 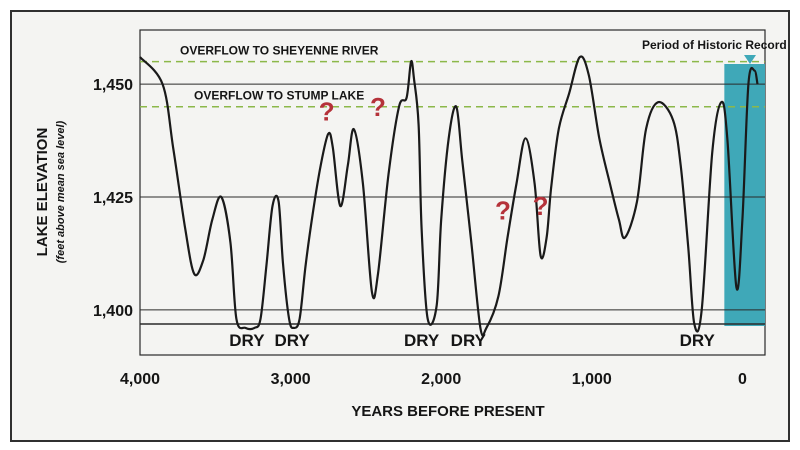 What do you see at coordinates (291, 379) in the screenshot?
I see `x-tick-label: 3,000` at bounding box center [291, 379].